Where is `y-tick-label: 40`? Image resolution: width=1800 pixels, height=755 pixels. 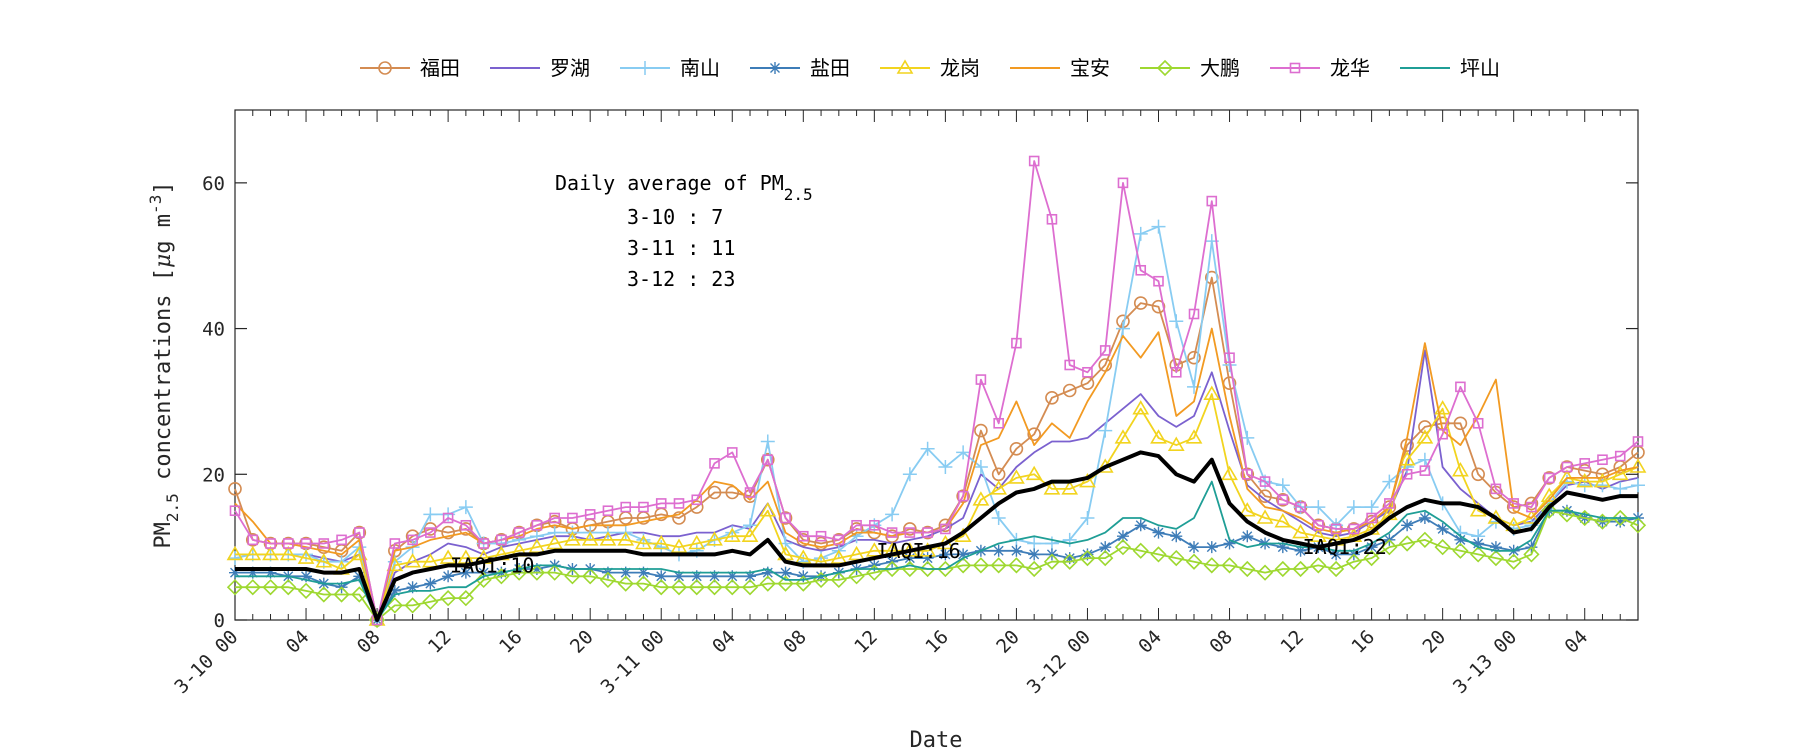
y-tick-label: 40 is located at coordinates (213, 330).